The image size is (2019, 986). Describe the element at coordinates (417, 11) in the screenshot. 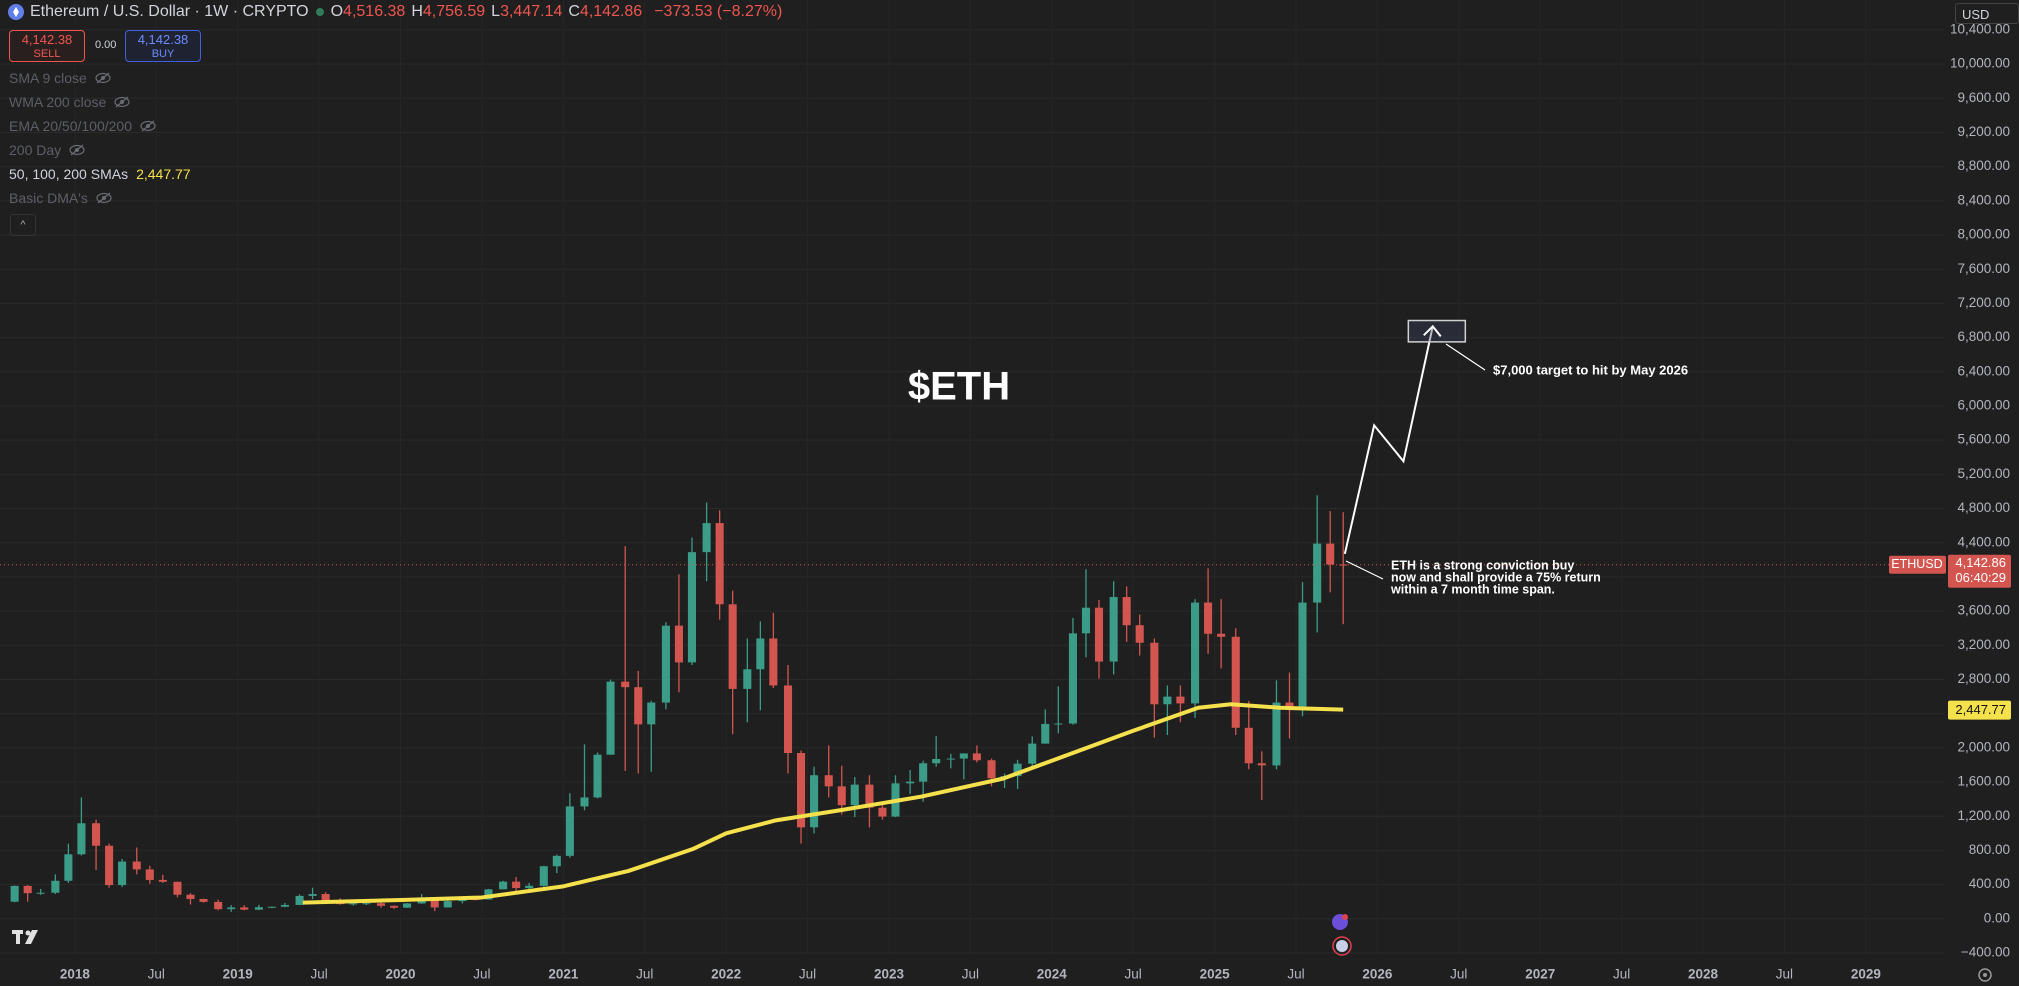

I see `ohlc-key: H` at that location.